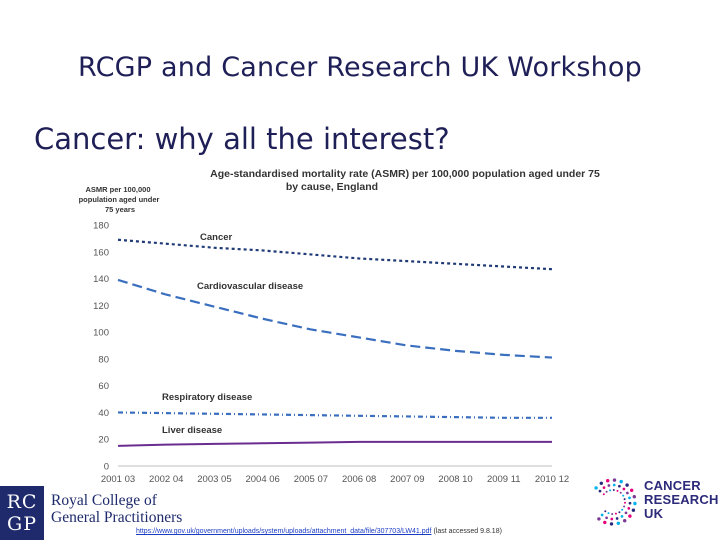 Image resolution: width=720 pixels, height=540 pixels. What do you see at coordinates (360, 67) in the screenshot?
I see `slide-title: RCGP and Cancer Research UK Workshop` at bounding box center [360, 67].